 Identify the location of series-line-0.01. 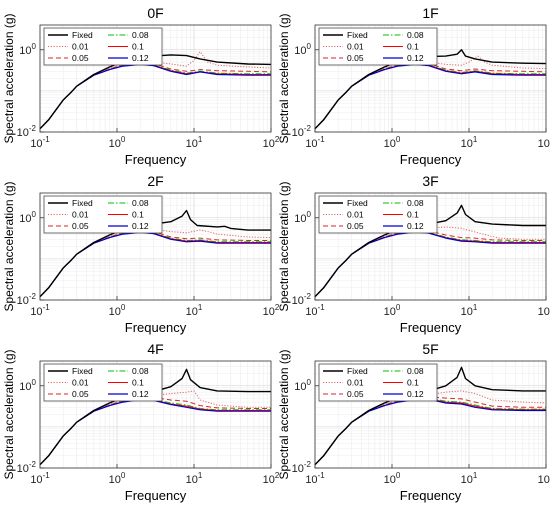
(430, 262).